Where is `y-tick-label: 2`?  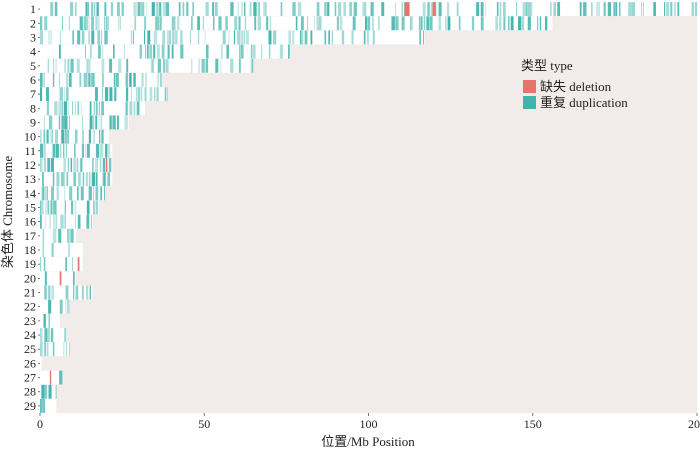 y-tick-label: 2 is located at coordinates (33, 23).